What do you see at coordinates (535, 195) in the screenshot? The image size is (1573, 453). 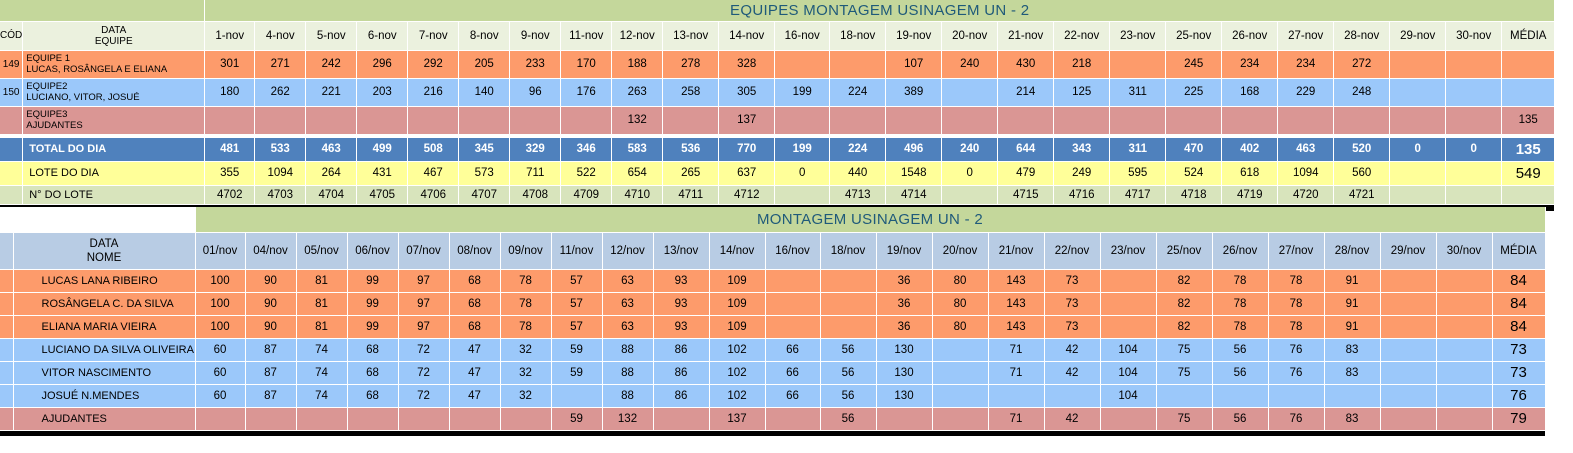 I see `numlote-value-cell: 4708` at bounding box center [535, 195].